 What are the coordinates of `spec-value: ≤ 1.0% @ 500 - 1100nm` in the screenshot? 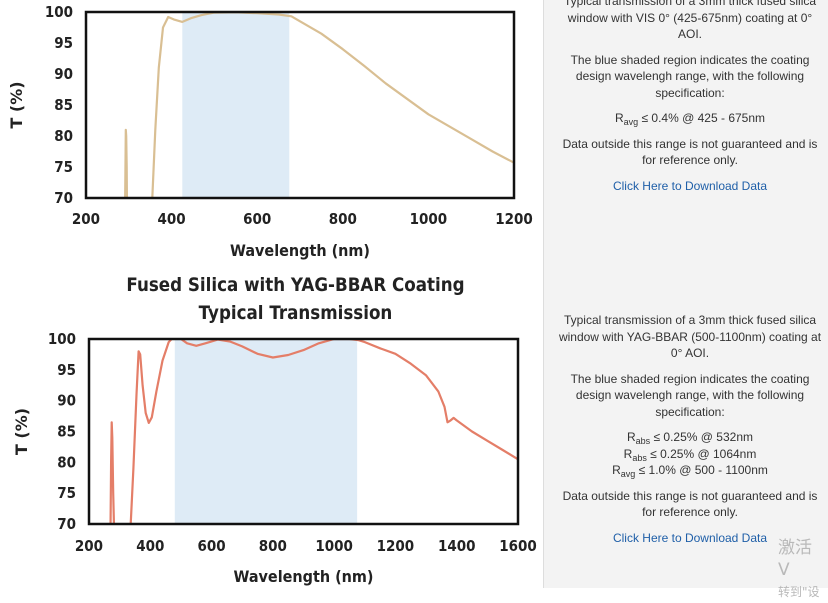 It's located at (701, 470).